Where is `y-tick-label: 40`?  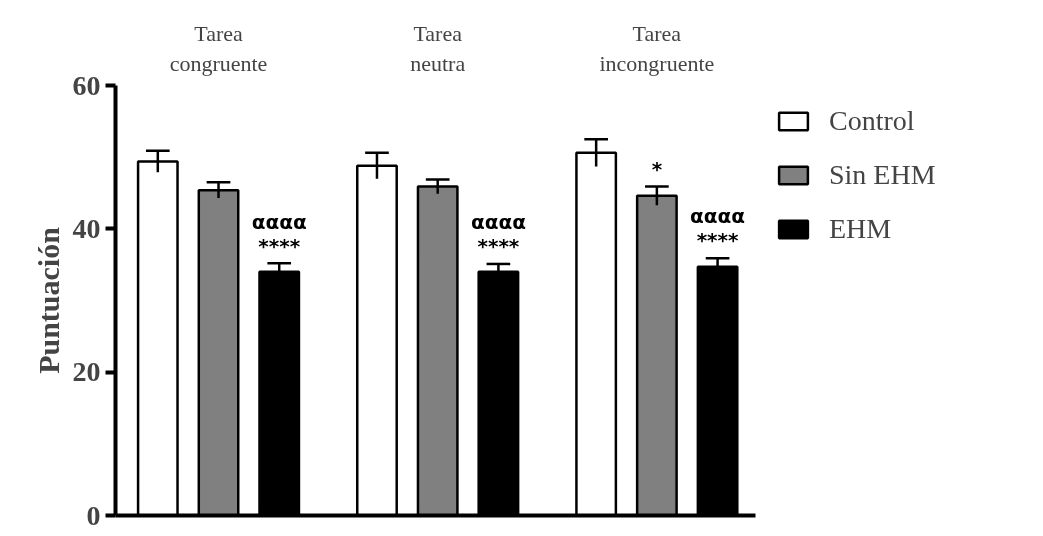
y-tick-label: 40 is located at coordinates (86, 228).